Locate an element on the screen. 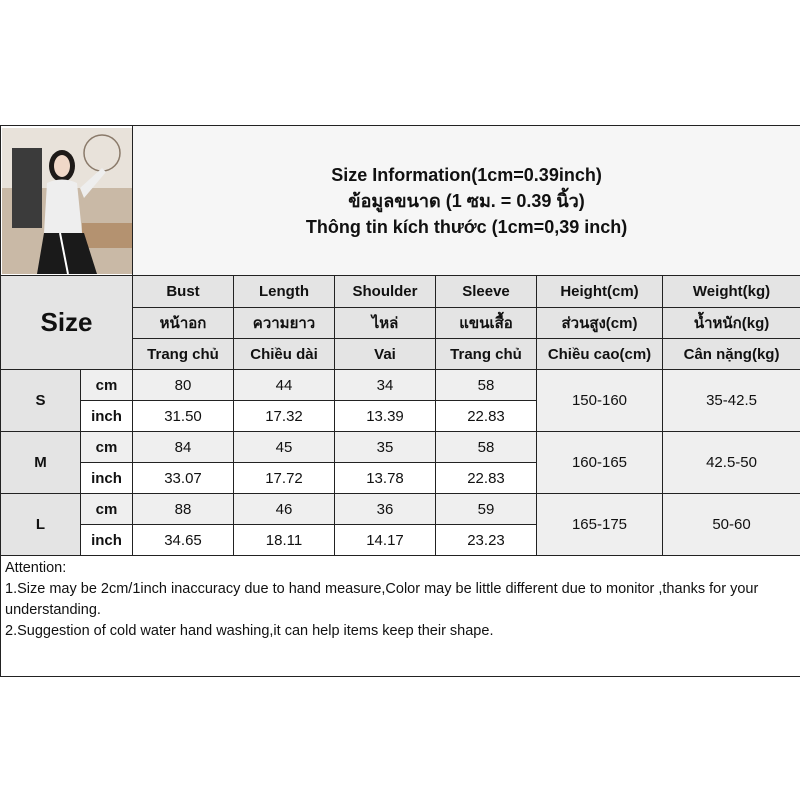 The image size is (800, 800). table-row-S-cm: S cm 80 44 34 58 150-160 35-42.5 is located at coordinates (400, 400).